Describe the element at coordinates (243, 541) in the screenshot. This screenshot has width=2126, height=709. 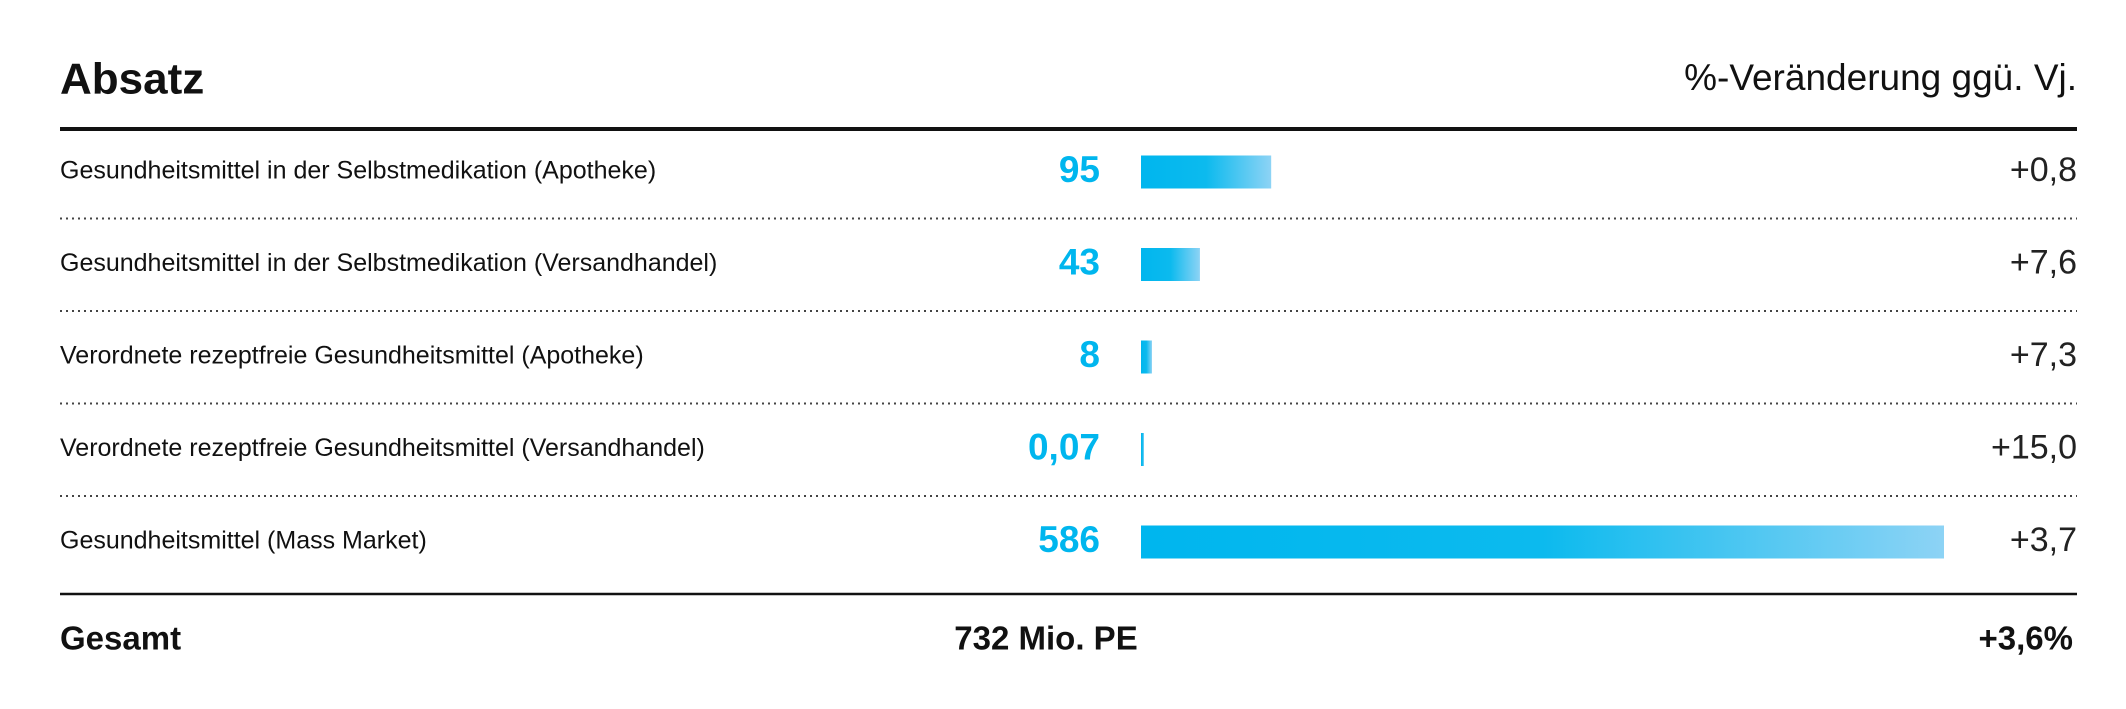
I see `row-label: Gesundheitsmittel (Mass Market)` at that location.